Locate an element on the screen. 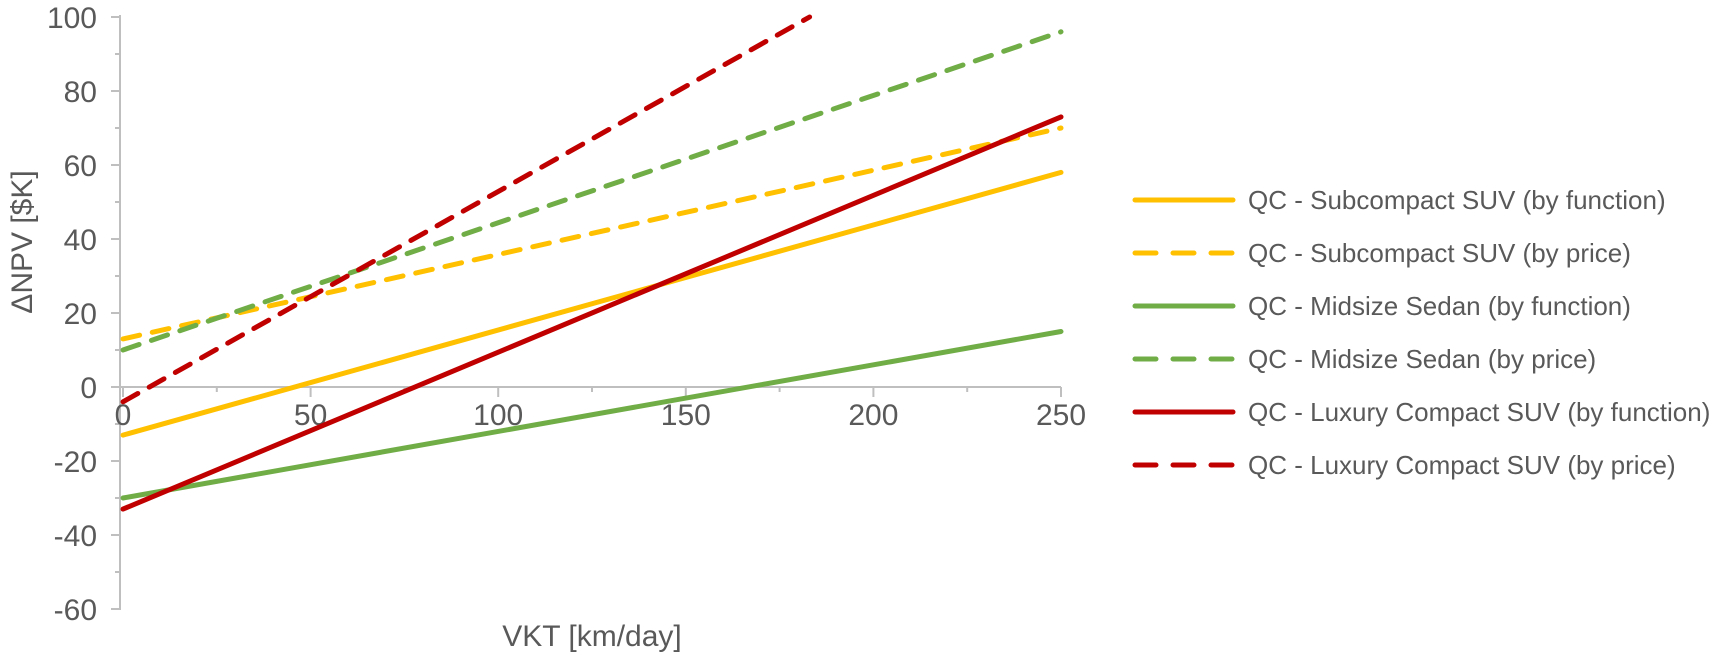  x-axis-title: VKT [km/day] is located at coordinates (592, 636).